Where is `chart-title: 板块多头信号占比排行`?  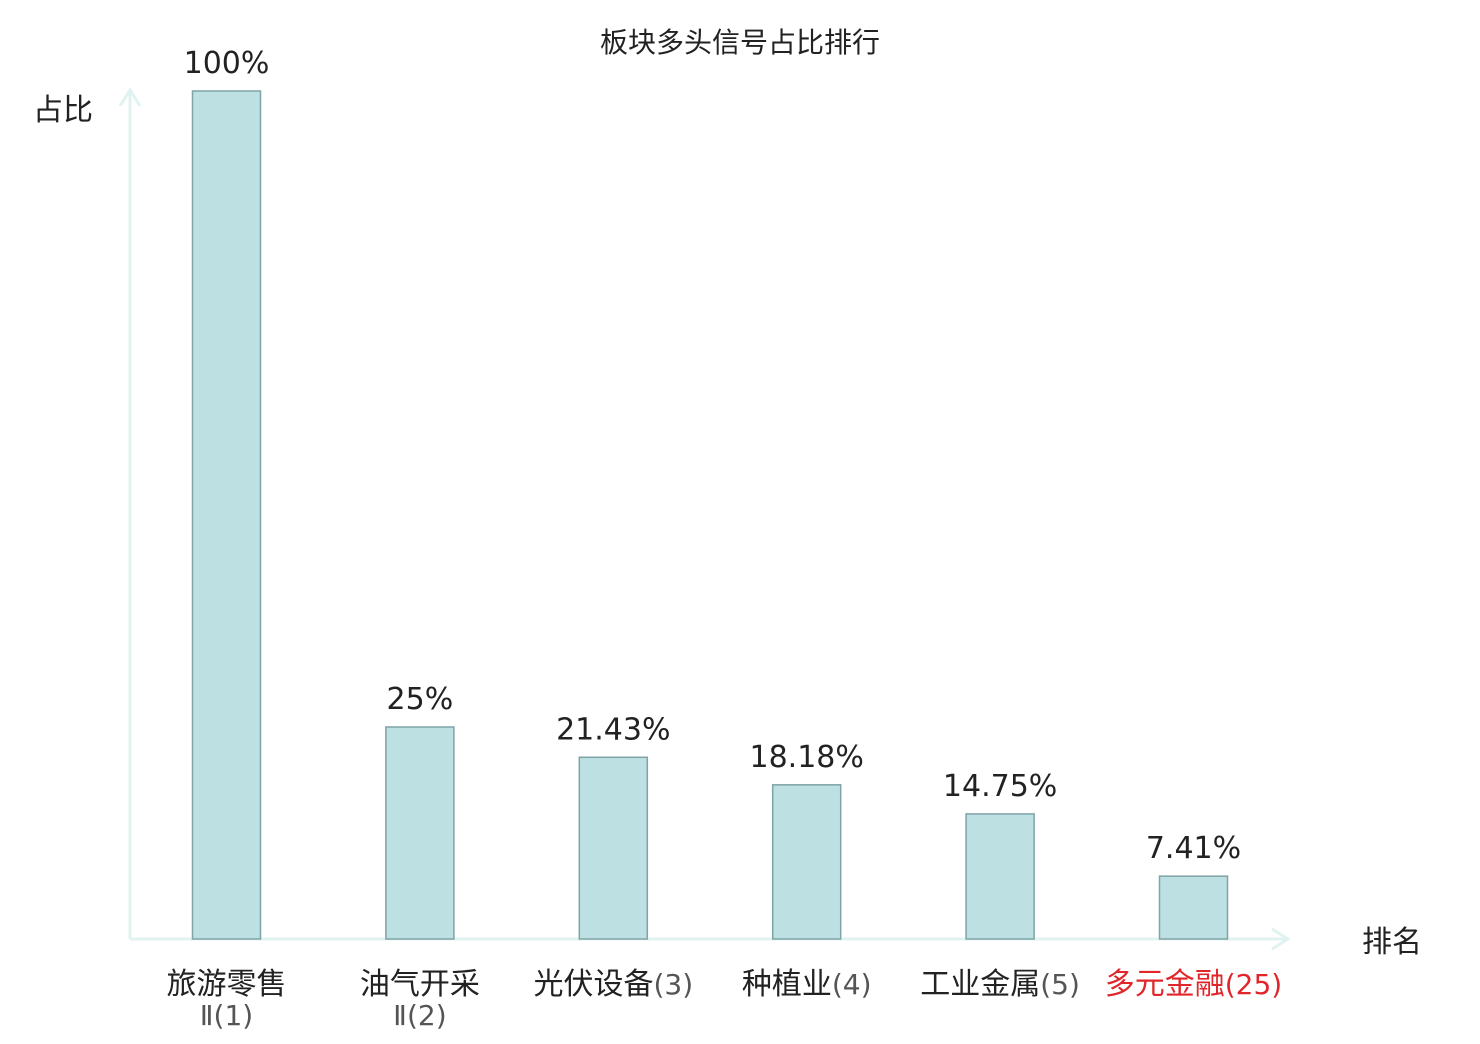 chart-title: 板块多头信号占比排行 is located at coordinates (740, 42).